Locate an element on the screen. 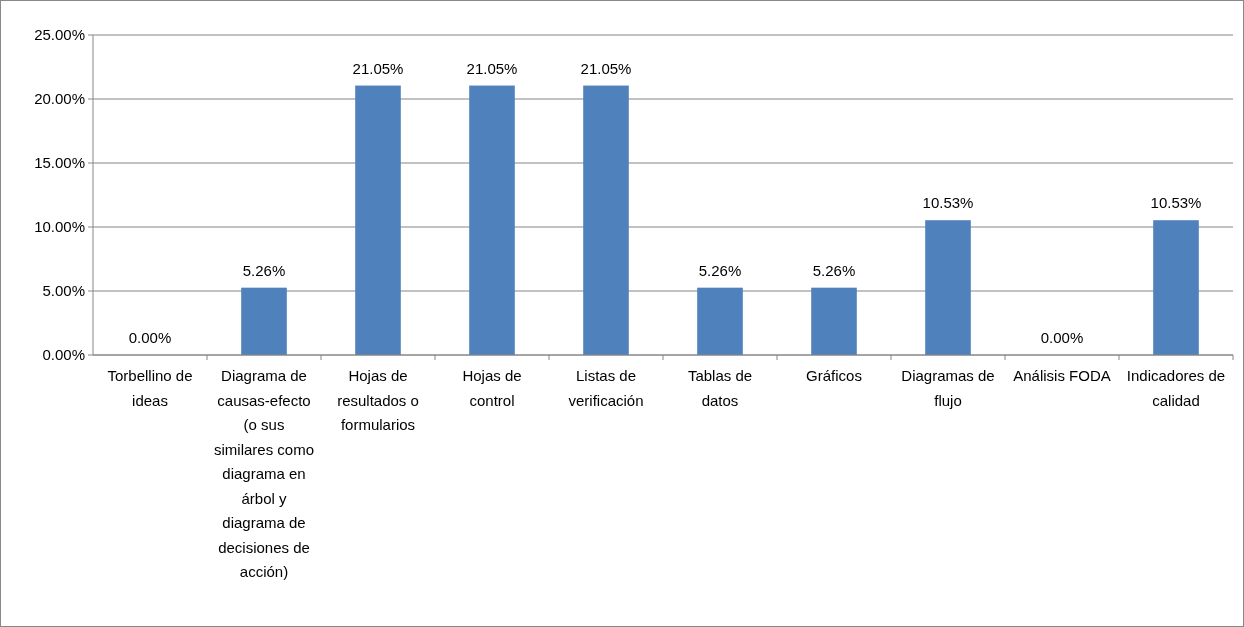  x-tick-label: Torbellino de ideas is located at coordinates (150, 388).